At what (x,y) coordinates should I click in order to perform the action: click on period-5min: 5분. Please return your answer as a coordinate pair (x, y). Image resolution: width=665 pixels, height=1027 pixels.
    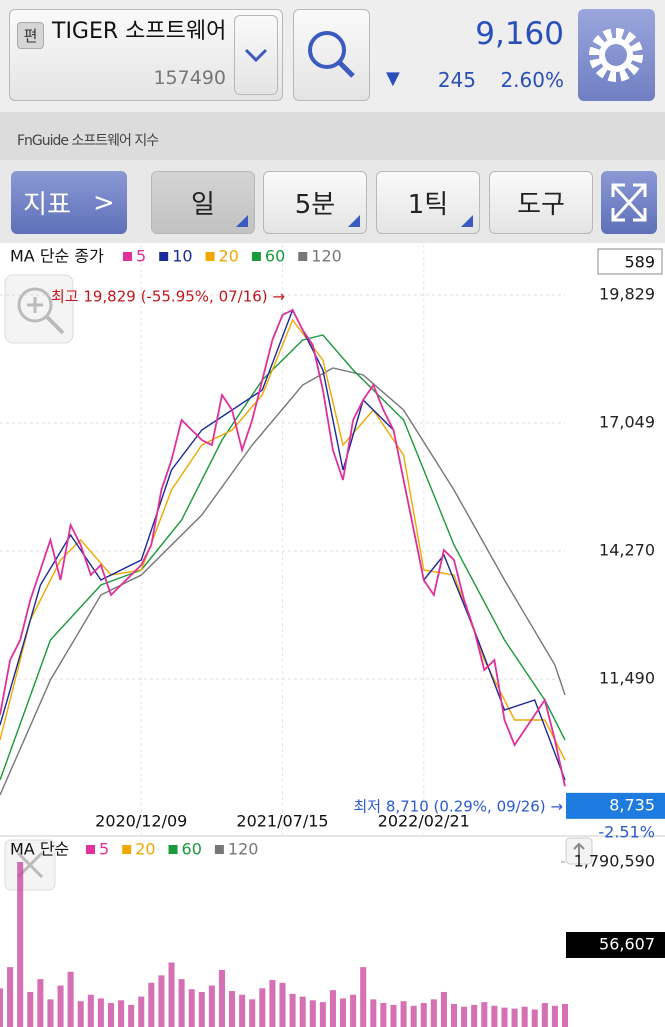
    Looking at the image, I should click on (315, 202).